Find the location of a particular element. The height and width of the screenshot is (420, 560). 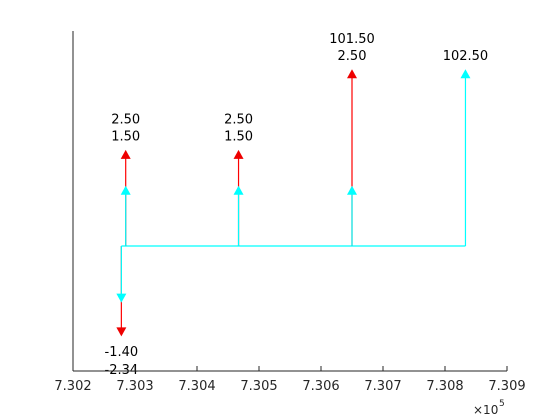

x-tick-label: 7.305 is located at coordinates (258, 386).